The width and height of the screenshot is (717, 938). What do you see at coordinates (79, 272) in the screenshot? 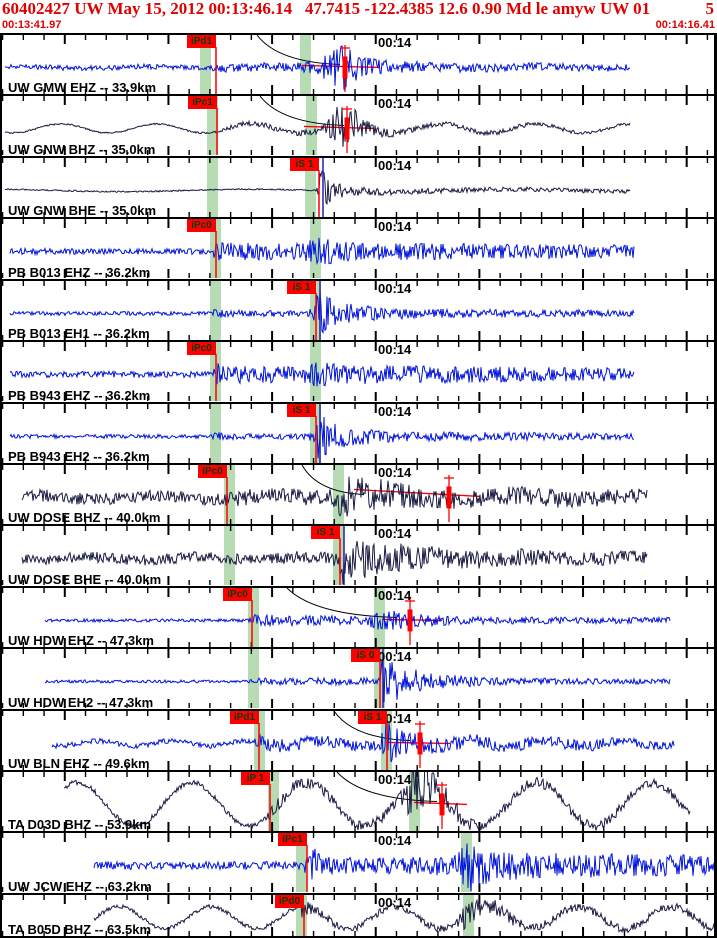
I see `station-label: PB B013 EHZ -- 36.2km` at bounding box center [79, 272].